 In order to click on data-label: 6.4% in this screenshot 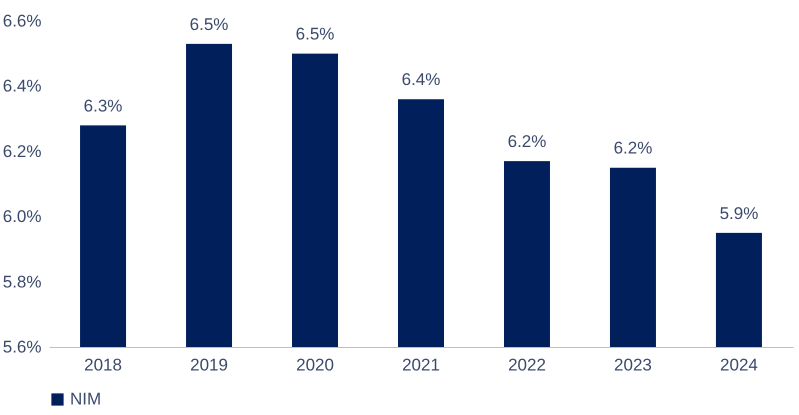, I will do `click(421, 80)`.